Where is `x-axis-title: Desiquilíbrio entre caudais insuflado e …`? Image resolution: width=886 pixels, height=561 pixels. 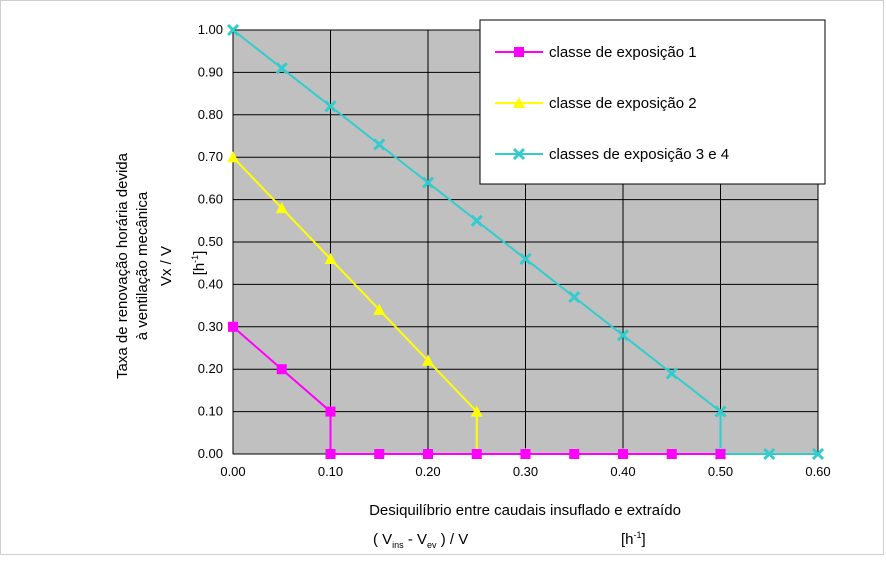
x-axis-title: Desiquilíbrio entre caudais insuflado e … is located at coordinates (525, 510).